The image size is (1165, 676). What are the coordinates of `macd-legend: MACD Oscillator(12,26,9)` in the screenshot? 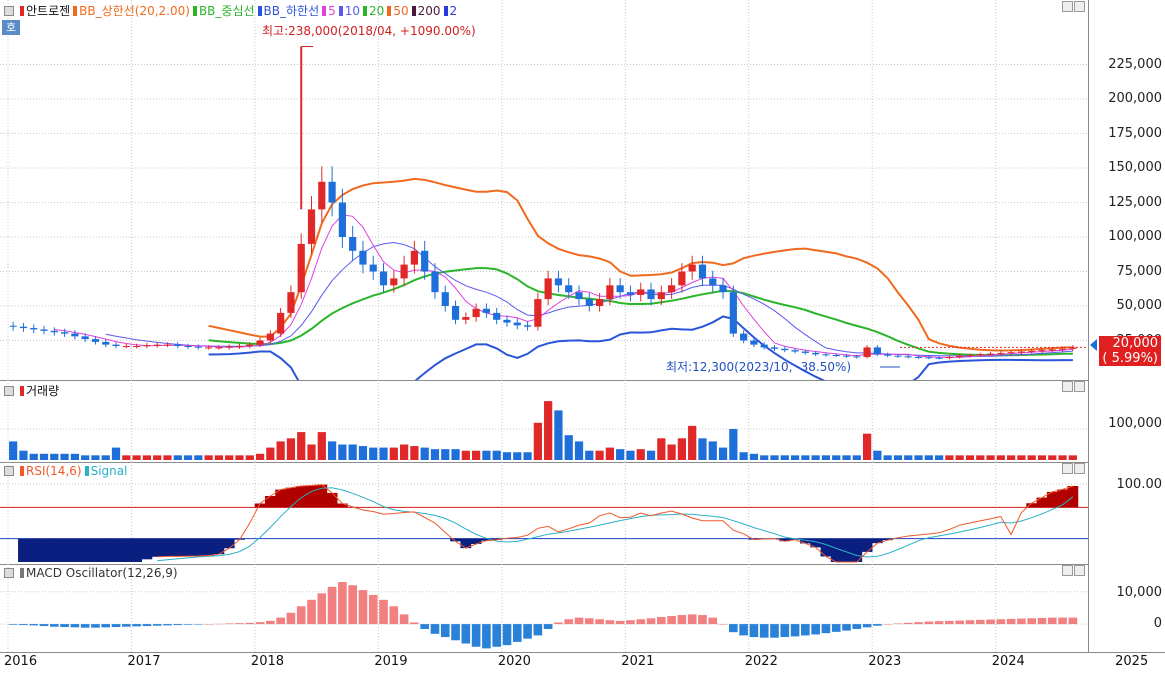 It's located at (91, 573).